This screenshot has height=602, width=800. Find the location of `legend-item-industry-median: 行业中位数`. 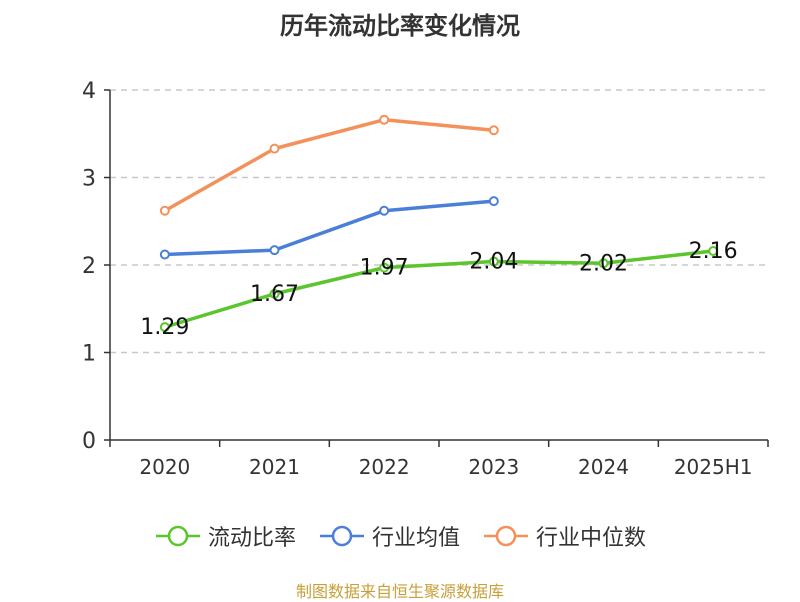

legend-item-industry-median: 行业中位数 is located at coordinates (564, 536).